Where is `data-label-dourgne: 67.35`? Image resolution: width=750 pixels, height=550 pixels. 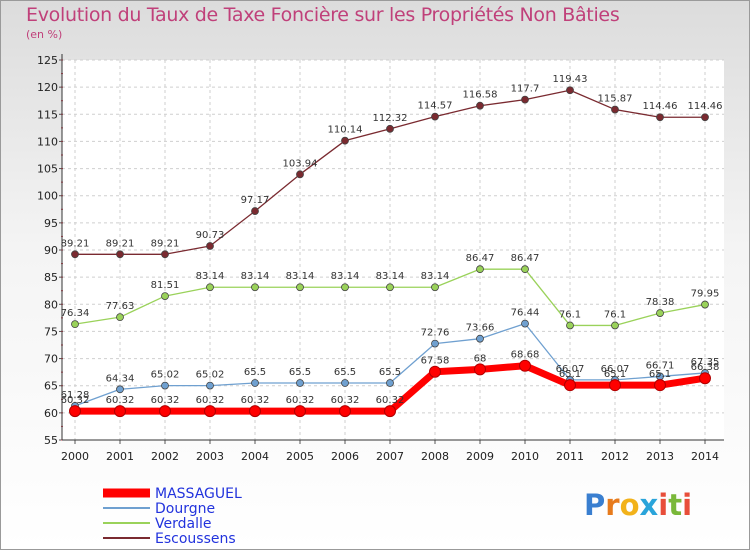
data-label-dourgne: 67.35 is located at coordinates (705, 362).